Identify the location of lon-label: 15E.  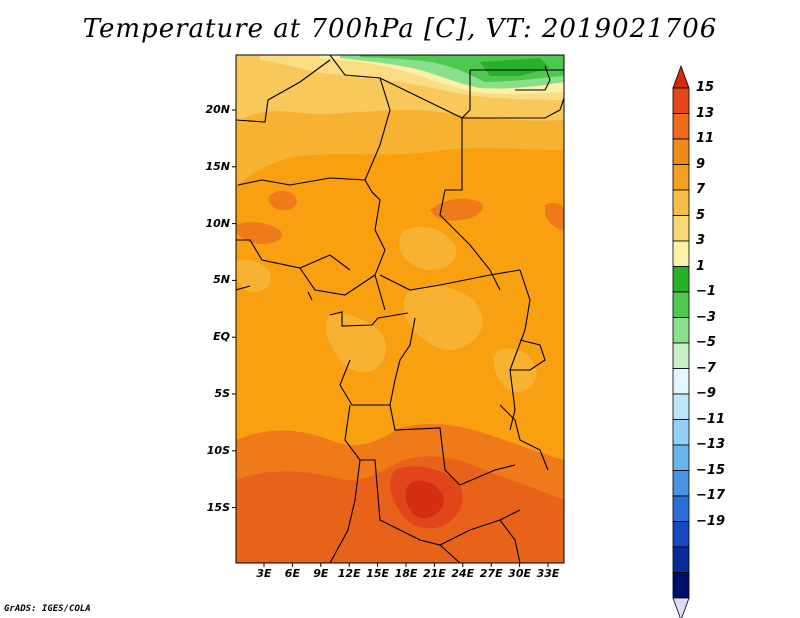
(377, 573).